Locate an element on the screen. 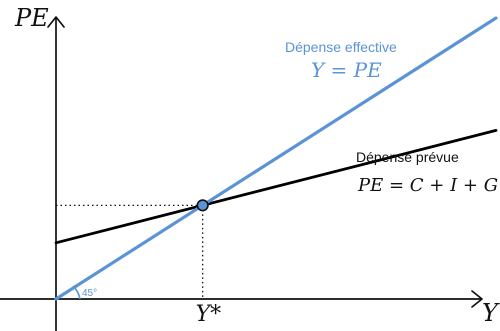  guides-layer is located at coordinates (130, 251).